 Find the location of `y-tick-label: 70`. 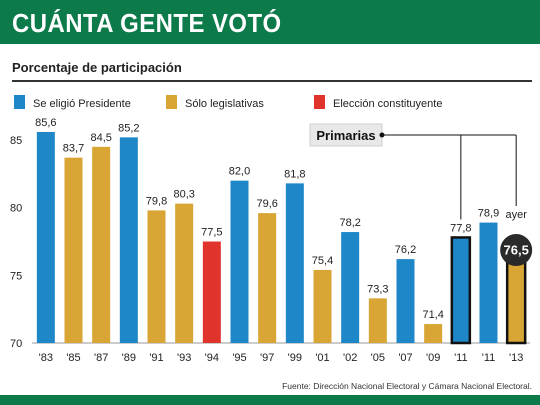

y-tick-label: 70 is located at coordinates (16, 344).